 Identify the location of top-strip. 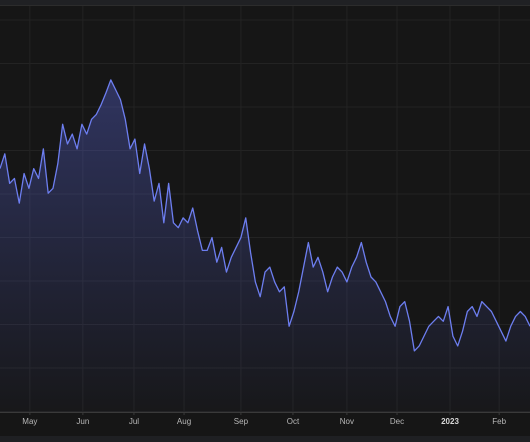
(265, 2).